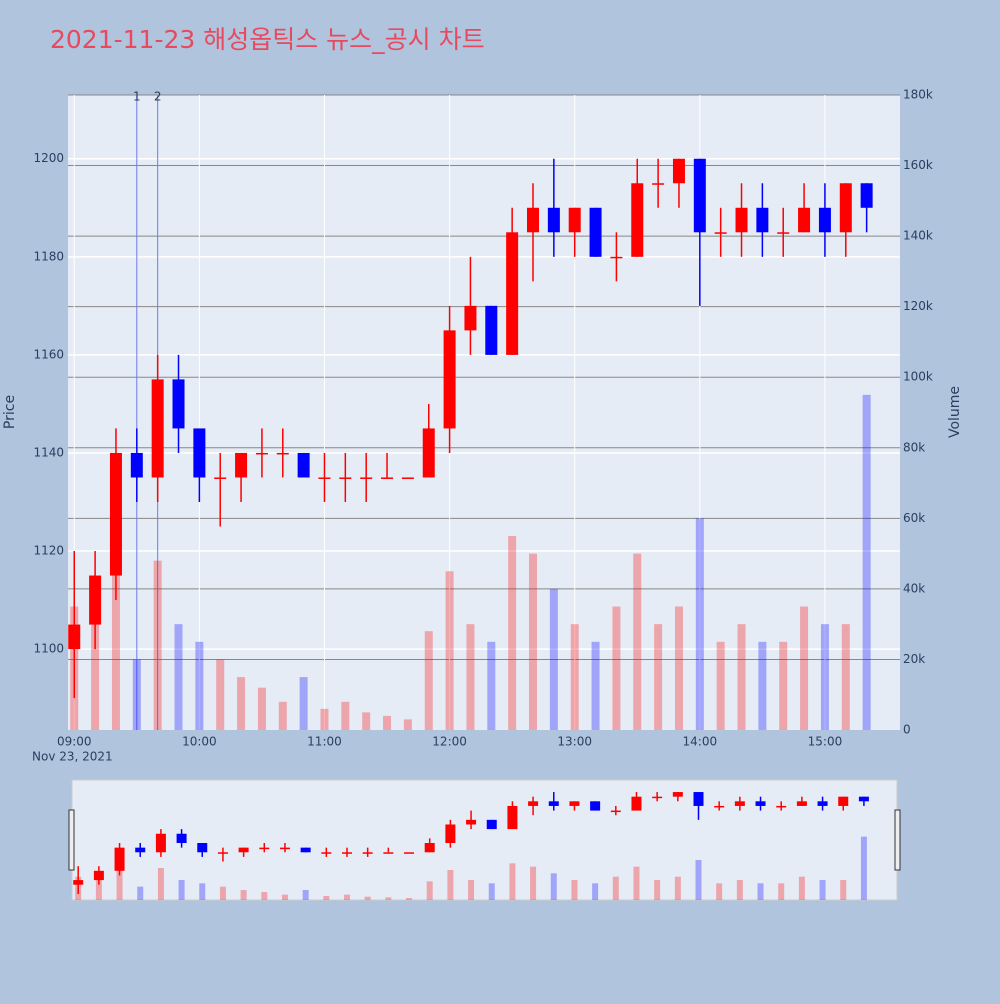  I want to click on y2-axis-title: Volume, so click(955, 412).